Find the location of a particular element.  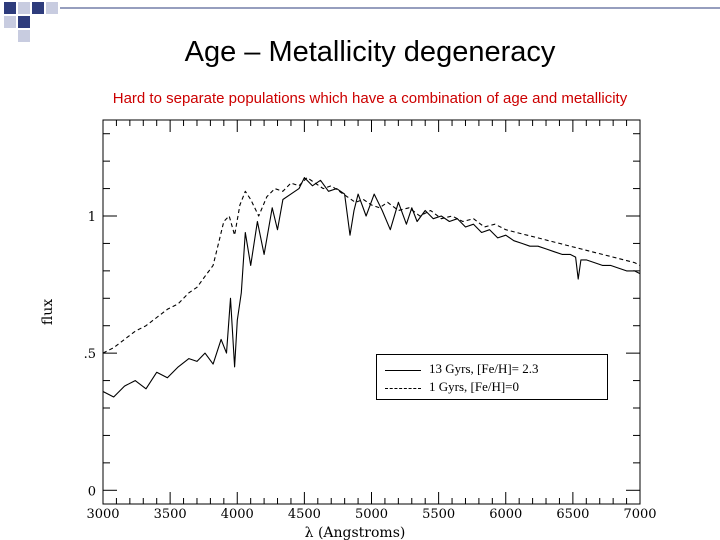

x-tick-label: 6500 is located at coordinates (572, 514).